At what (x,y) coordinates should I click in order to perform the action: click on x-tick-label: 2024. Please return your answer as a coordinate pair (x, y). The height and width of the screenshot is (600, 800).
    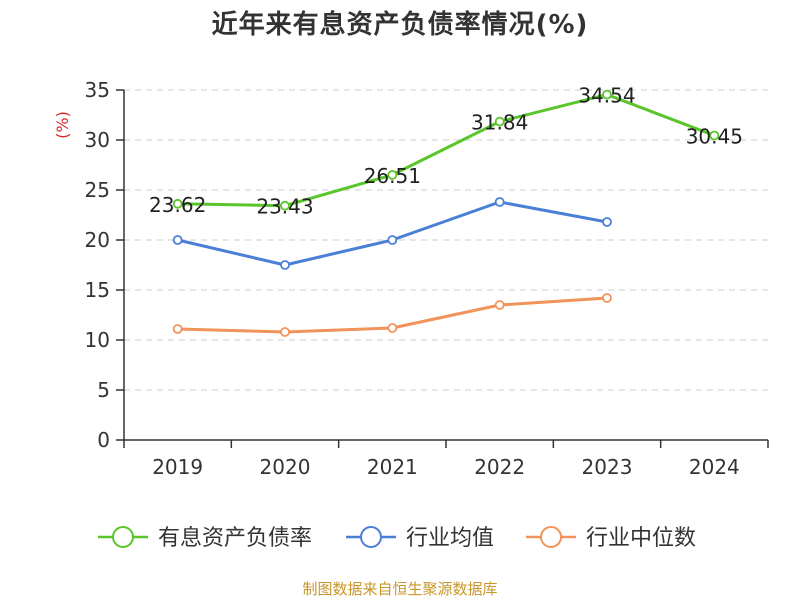
    Looking at the image, I should click on (714, 467).